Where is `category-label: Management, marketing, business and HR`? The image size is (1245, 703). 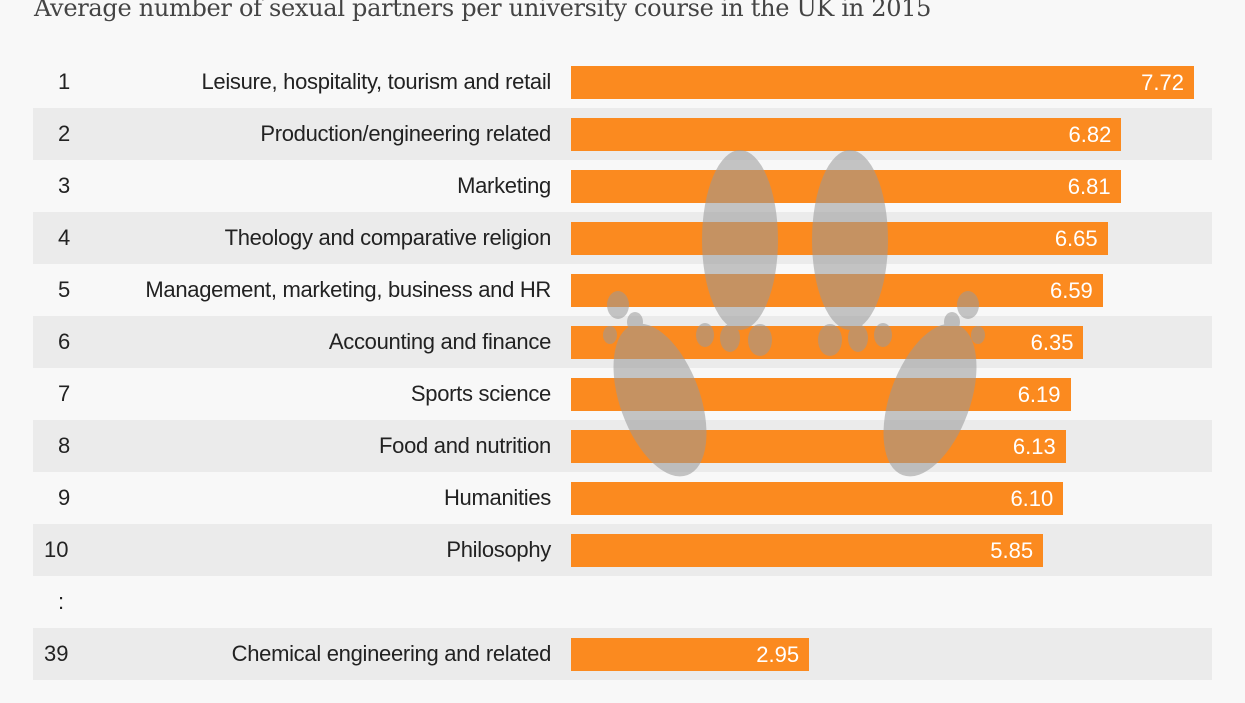
category-label: Management, marketing, business and HR is located at coordinates (348, 289).